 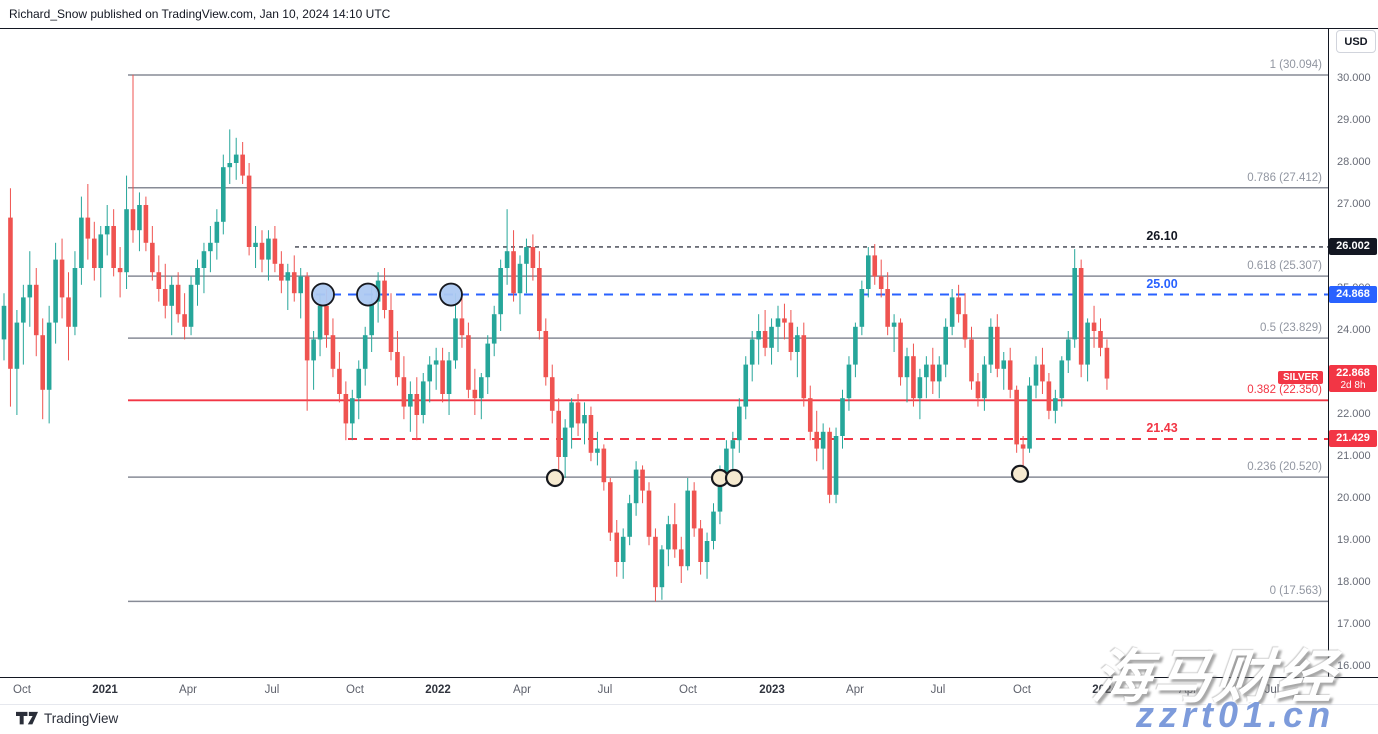 I want to click on currency-label: USD, so click(x=1356, y=41).